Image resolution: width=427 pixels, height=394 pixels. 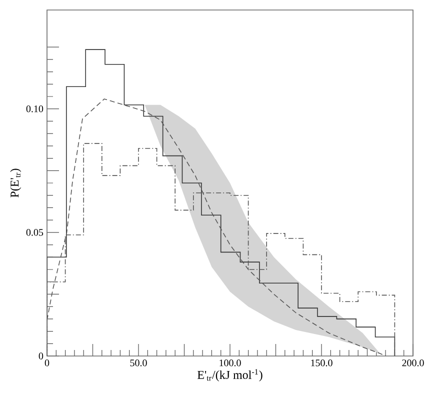 What do you see at coordinates (41, 356) in the screenshot?
I see `y-tick-label: 0` at bounding box center [41, 356].